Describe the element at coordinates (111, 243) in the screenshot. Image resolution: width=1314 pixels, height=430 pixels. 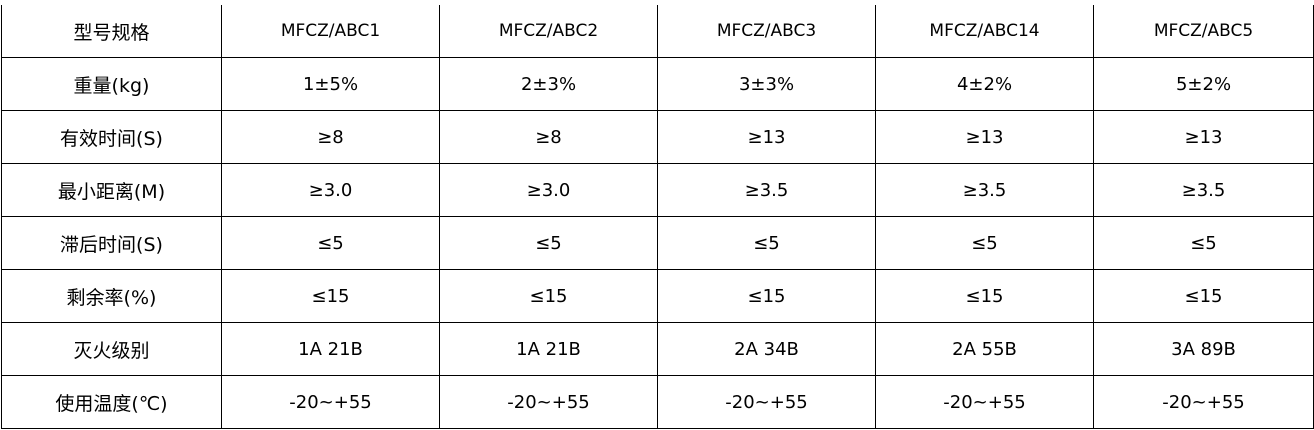
I see `row-label-lag-time: 滞后时间(S)` at that location.